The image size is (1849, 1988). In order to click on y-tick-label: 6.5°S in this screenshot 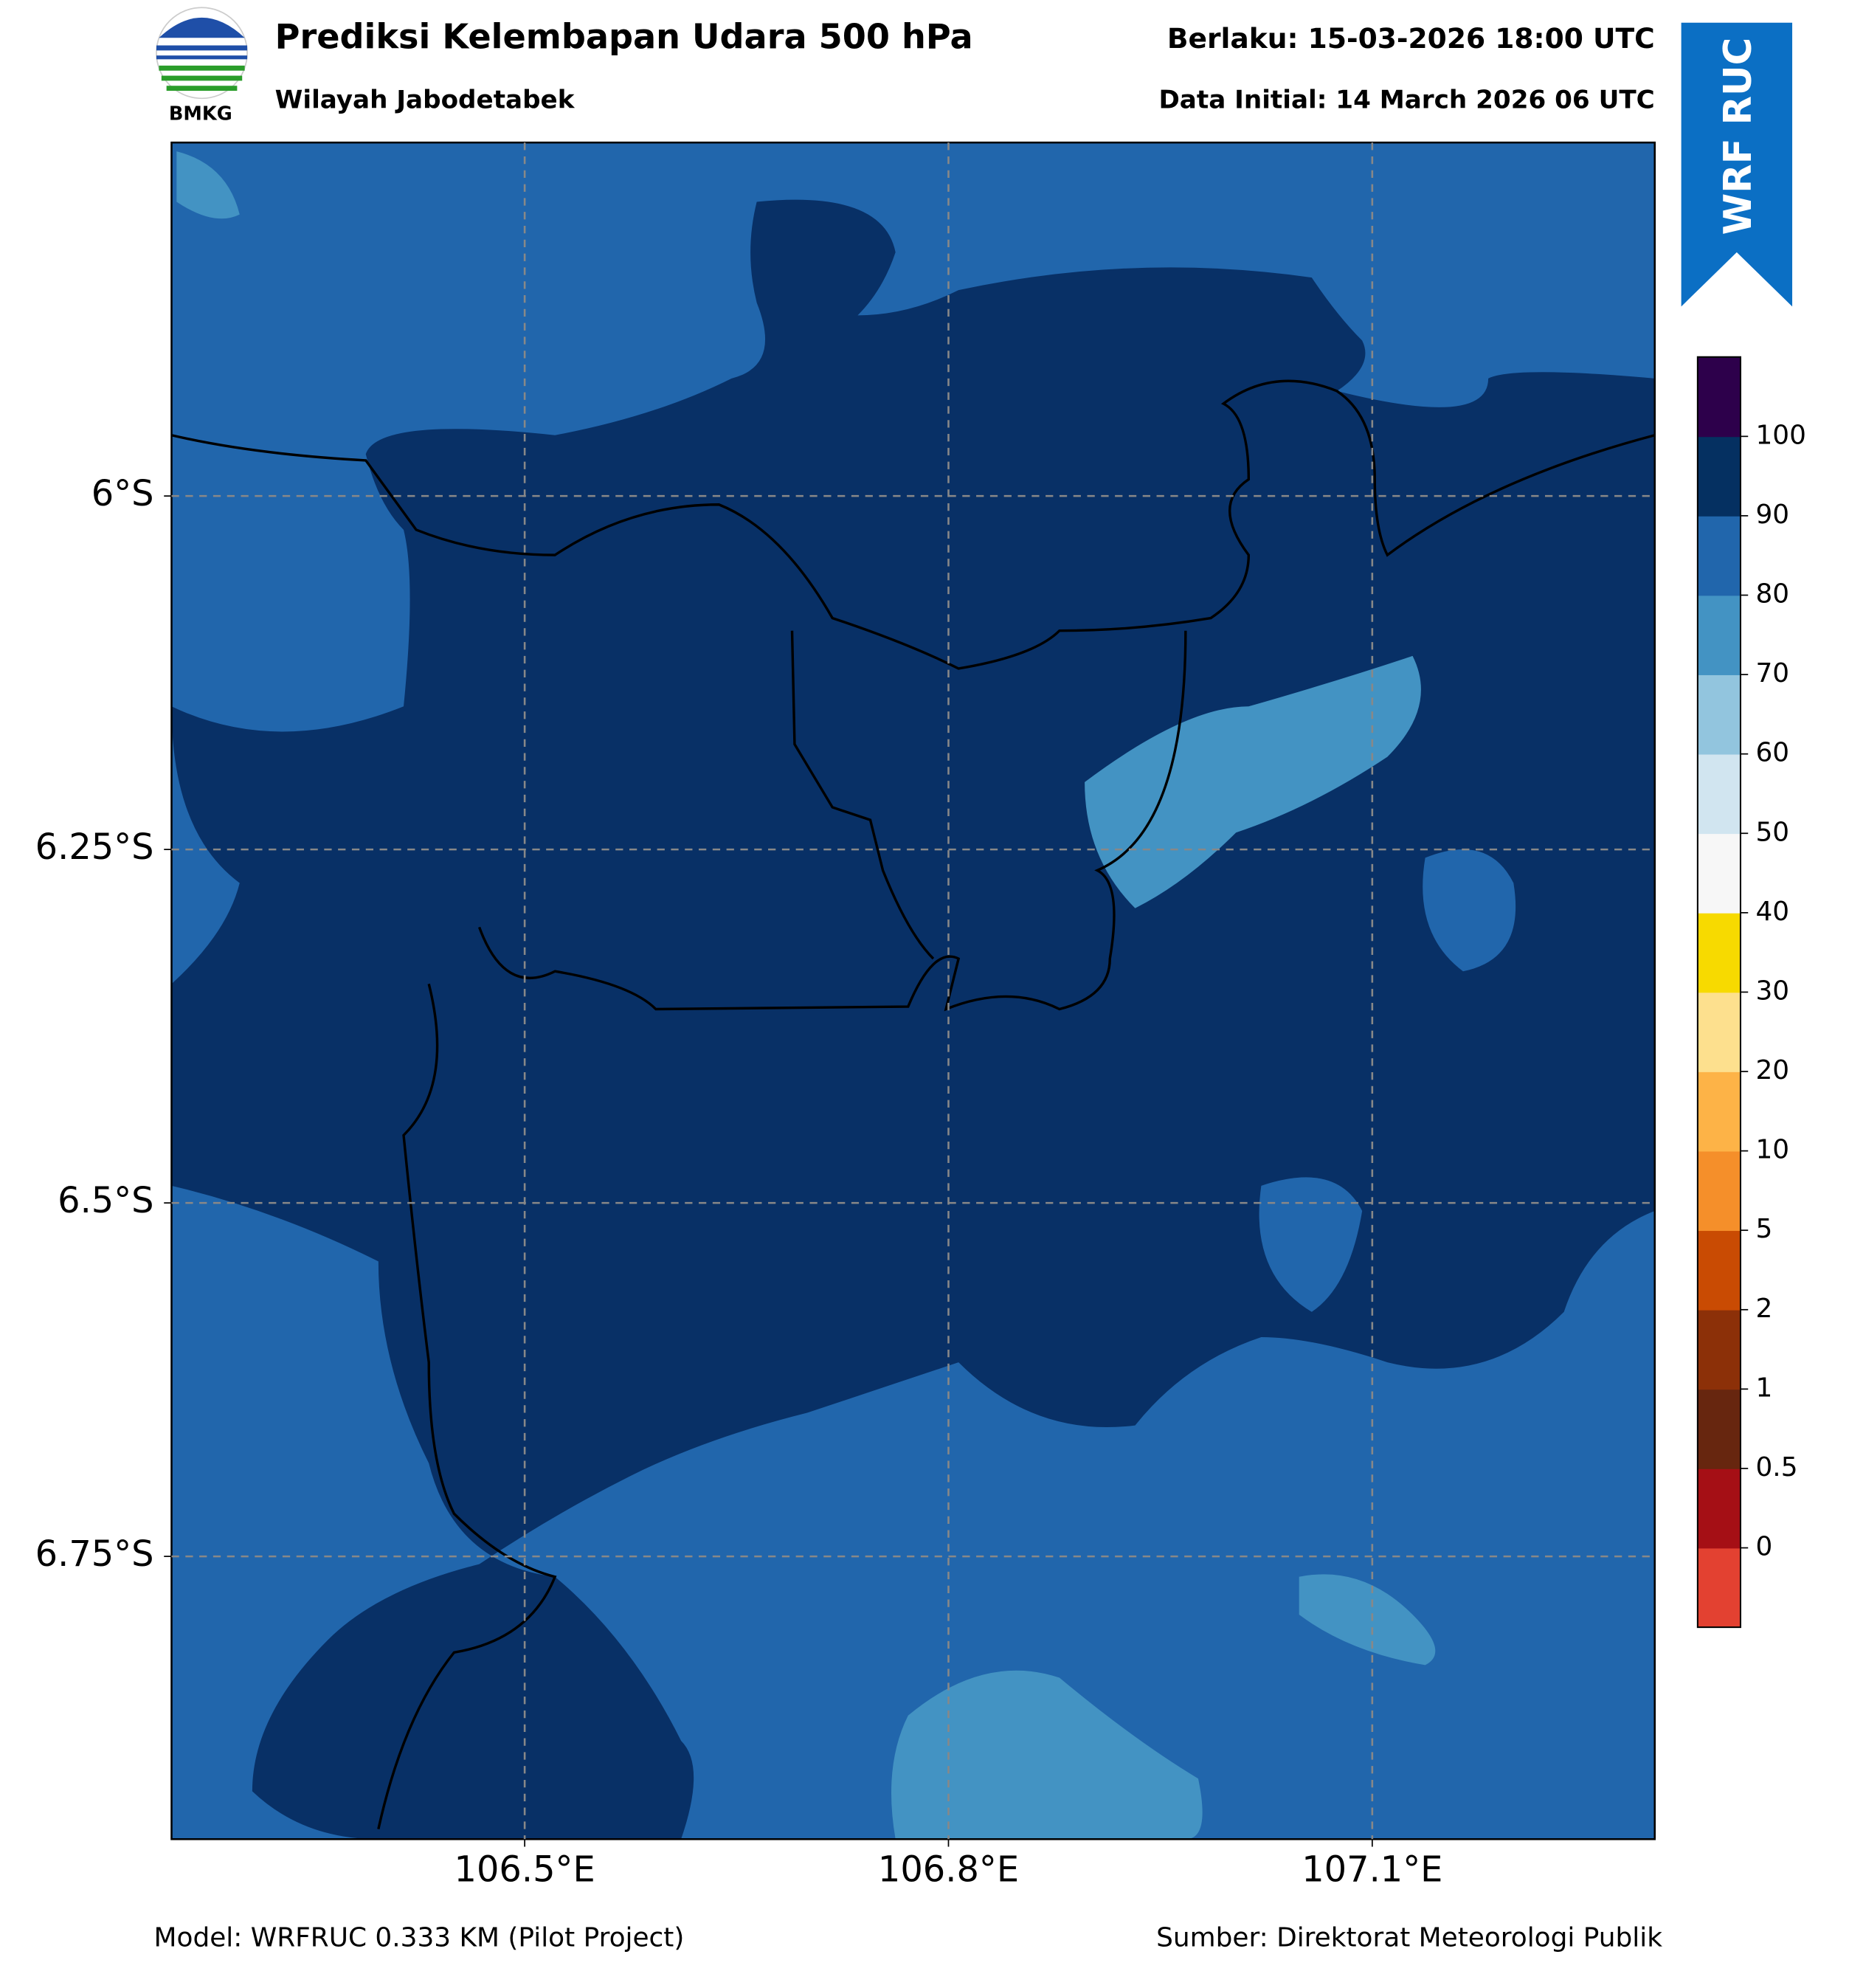, I will do `click(105, 1201)`.